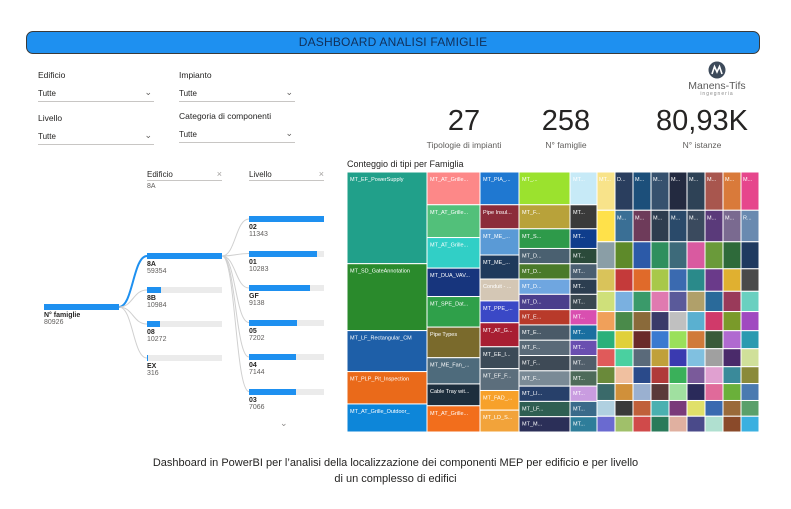 This screenshot has width=791, height=509. What do you see at coordinates (184, 264) in the screenshot?
I see `tree-node: 8A 59354` at bounding box center [184, 264].